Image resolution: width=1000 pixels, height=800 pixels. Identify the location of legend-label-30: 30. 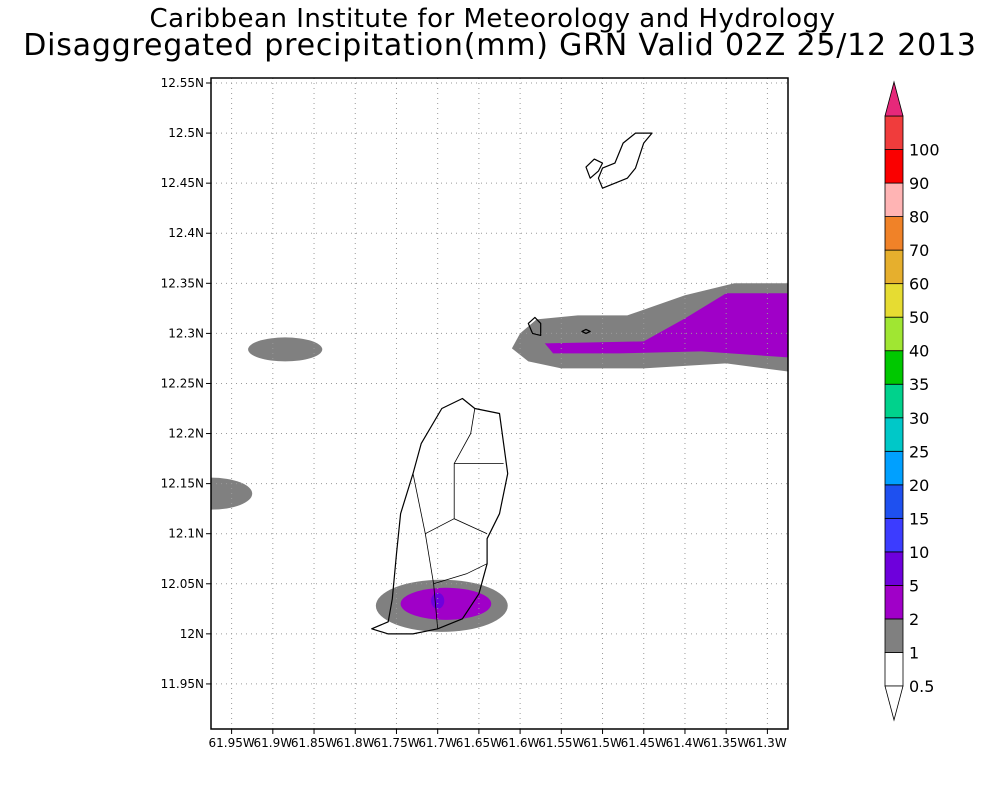
(919, 418).